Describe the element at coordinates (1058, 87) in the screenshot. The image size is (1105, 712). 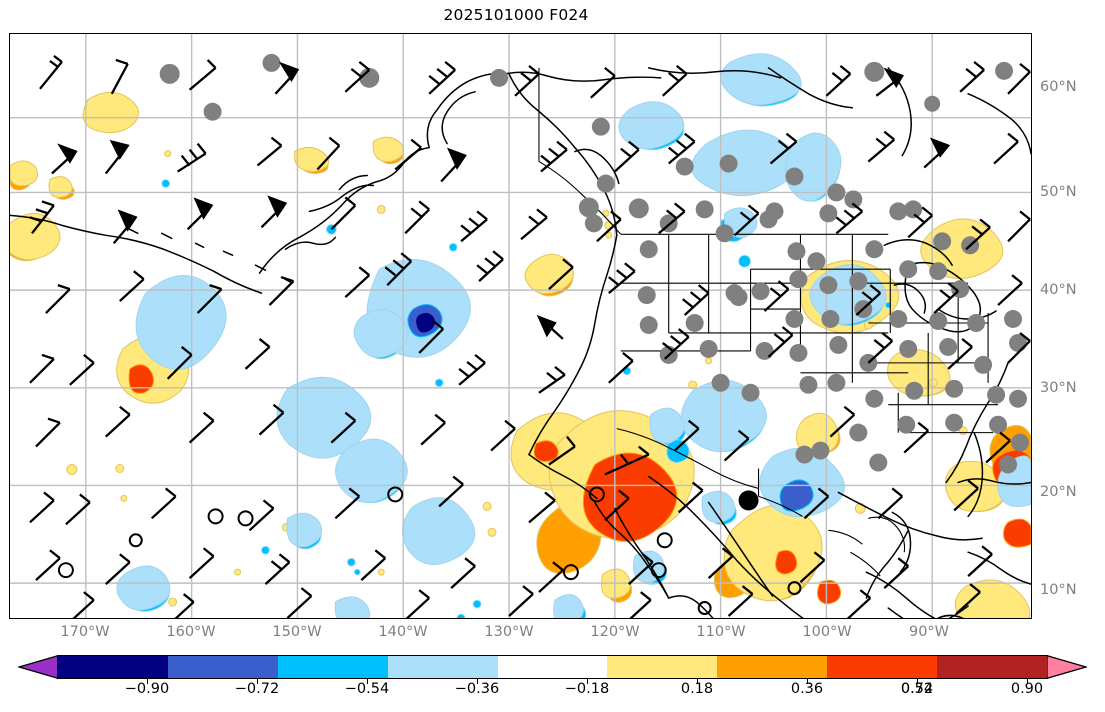
I see `ytick-60N: 60°N` at that location.